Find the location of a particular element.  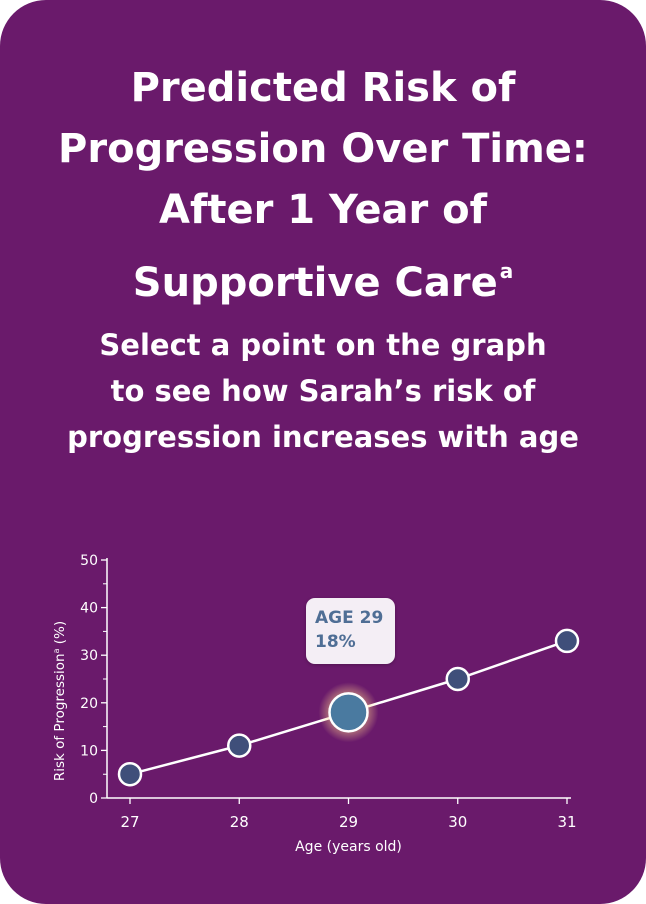

y-tick-label: 30 is located at coordinates (89, 656).